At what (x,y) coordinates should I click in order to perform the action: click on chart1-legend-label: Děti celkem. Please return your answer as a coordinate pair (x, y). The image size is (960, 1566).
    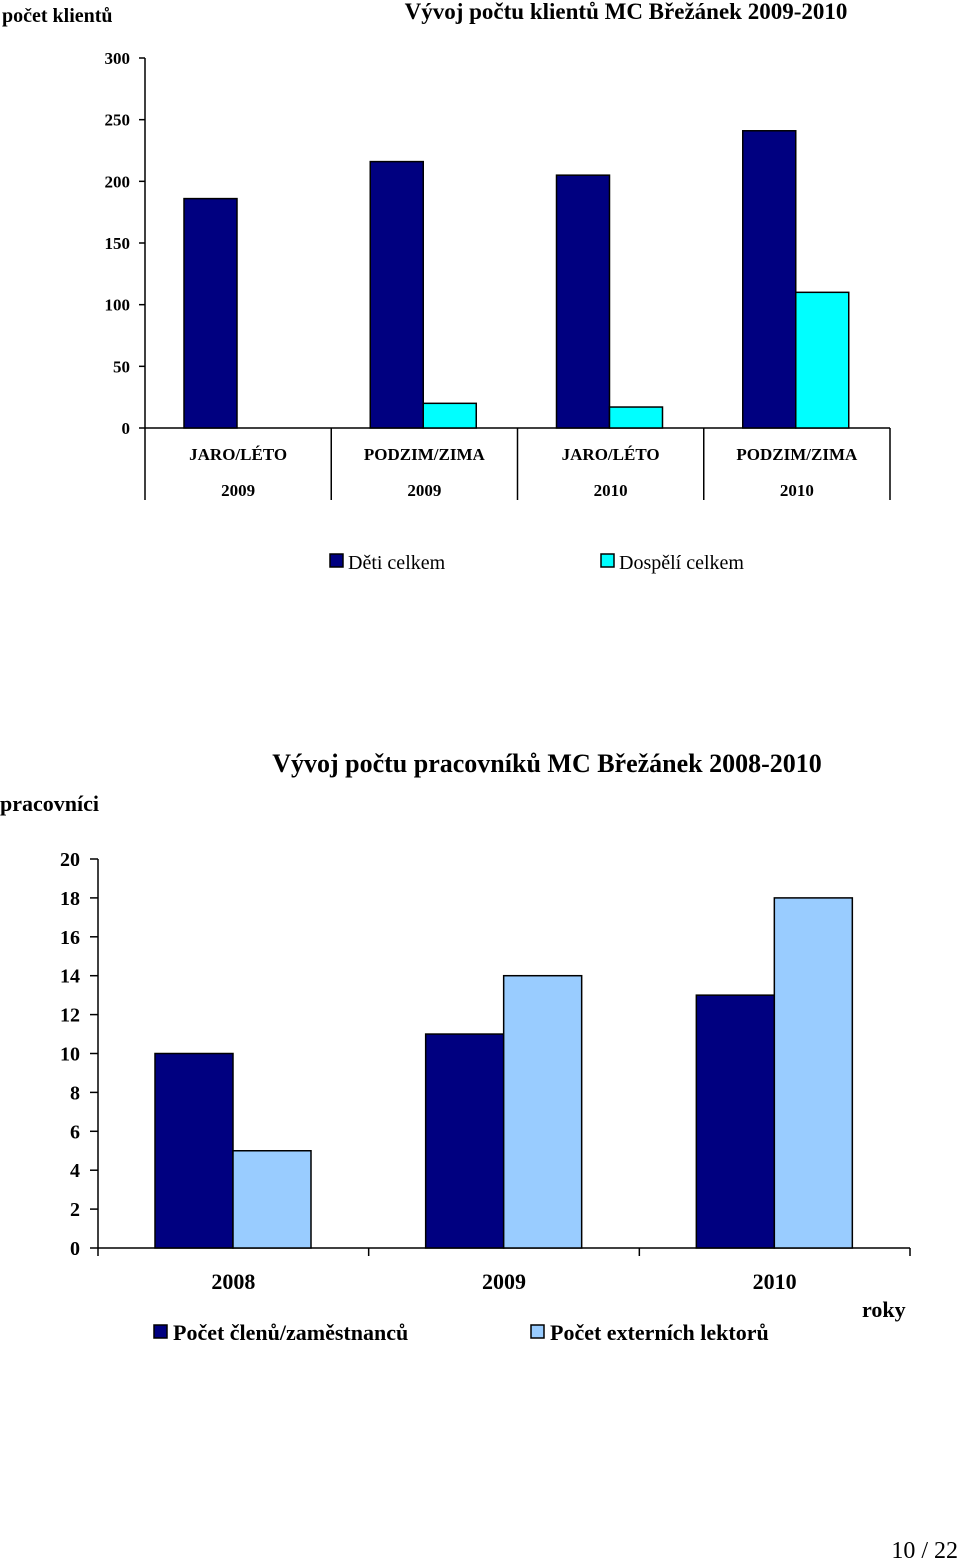
    Looking at the image, I should click on (397, 563).